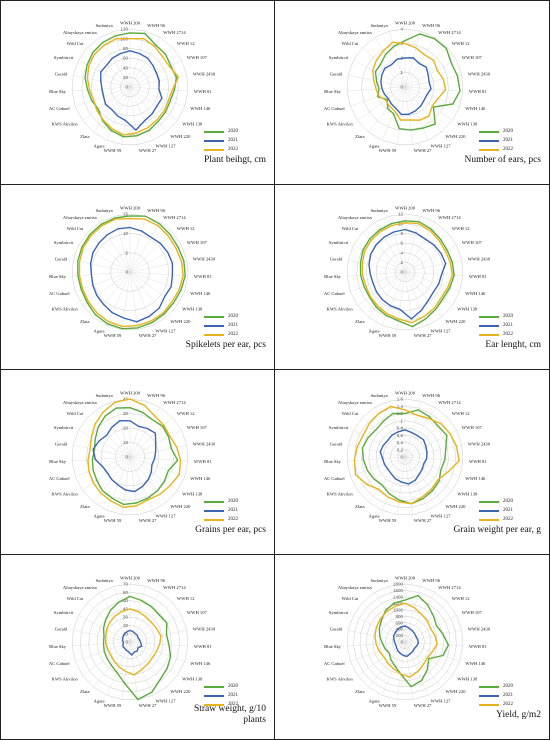 The height and width of the screenshot is (740, 550). Describe the element at coordinates (156, 25) in the screenshot. I see `variety-label: WWH 96` at that location.